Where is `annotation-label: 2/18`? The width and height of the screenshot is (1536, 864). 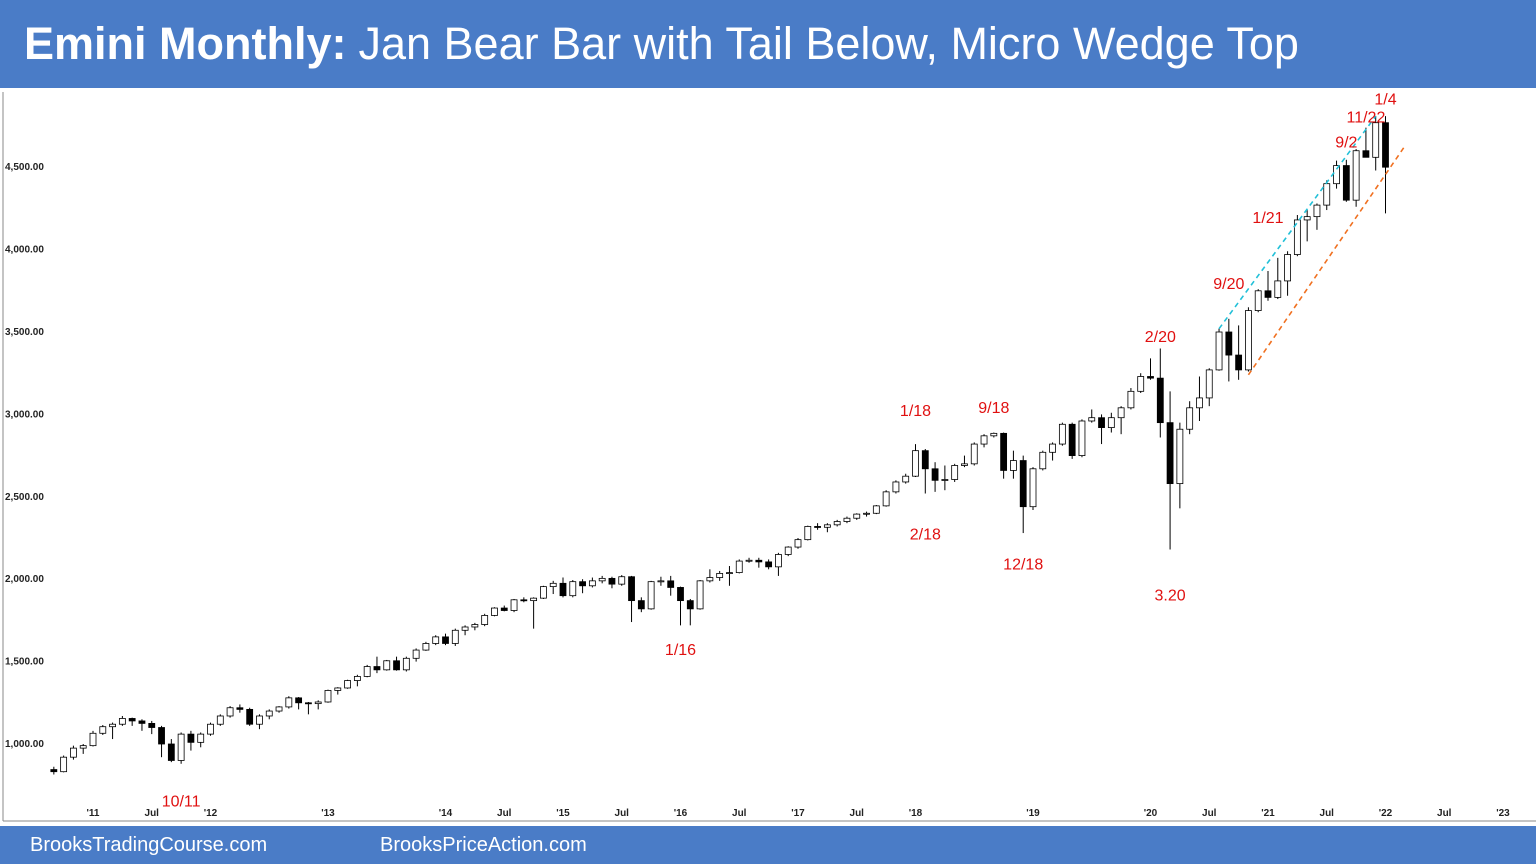
annotation-label: 2/18 is located at coordinates (925, 535).